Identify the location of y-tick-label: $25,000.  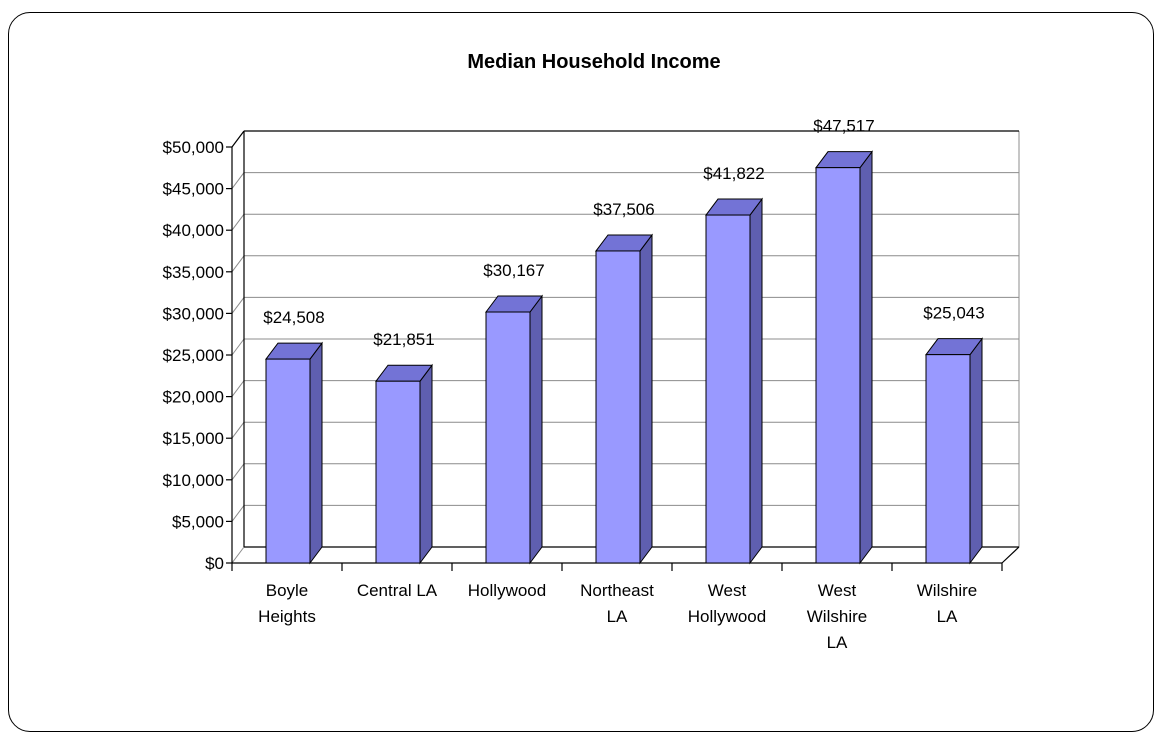
(193, 355).